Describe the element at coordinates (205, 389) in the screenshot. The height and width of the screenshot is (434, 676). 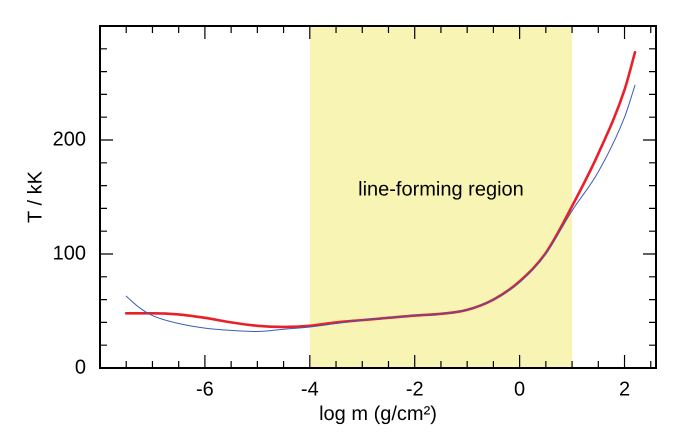
I see `x-tick-label: -6` at that location.